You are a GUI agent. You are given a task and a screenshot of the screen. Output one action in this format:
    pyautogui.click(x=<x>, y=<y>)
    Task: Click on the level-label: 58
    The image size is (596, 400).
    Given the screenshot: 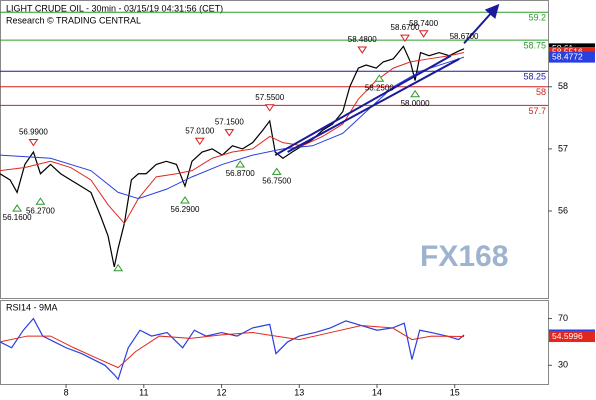 What is the action you would take?
    pyautogui.click(x=541, y=92)
    